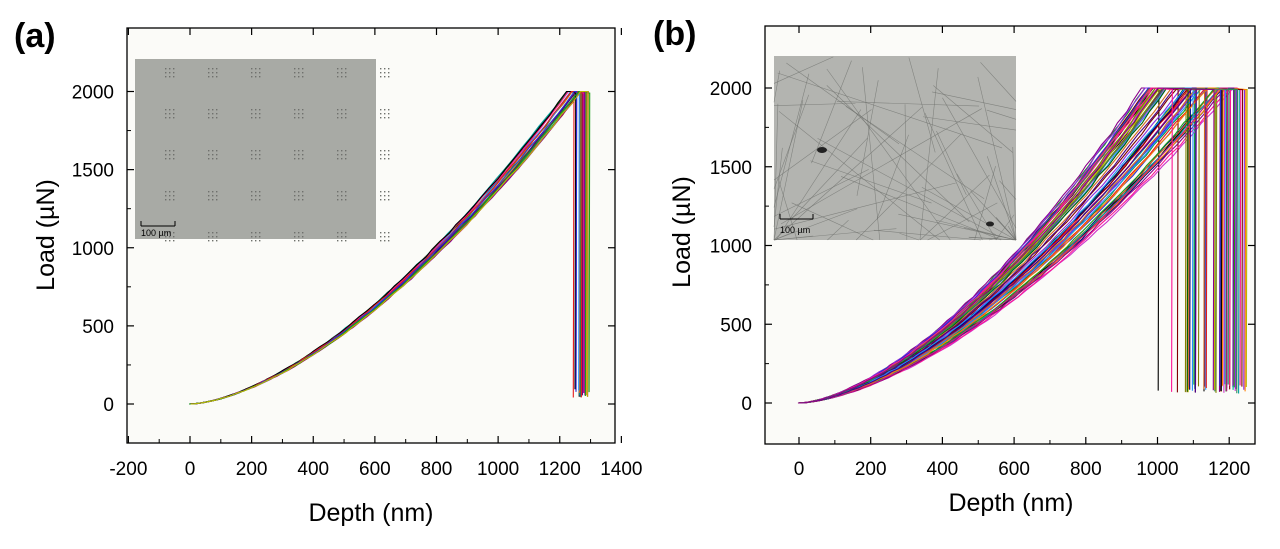 The height and width of the screenshot is (549, 1280). Describe the element at coordinates (370, 513) in the screenshot. I see `panel-a-xlabel: Depth (nm)` at that location.